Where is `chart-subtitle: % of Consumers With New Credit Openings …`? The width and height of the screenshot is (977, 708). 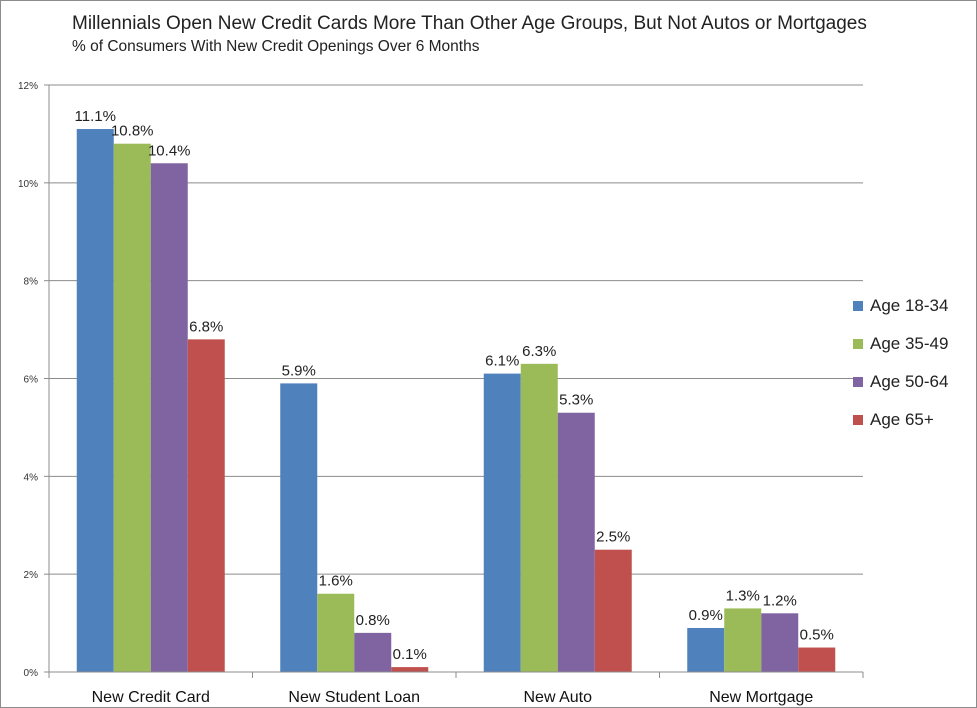 chart-subtitle: % of Consumers With New Credit Openings … is located at coordinates (276, 46).